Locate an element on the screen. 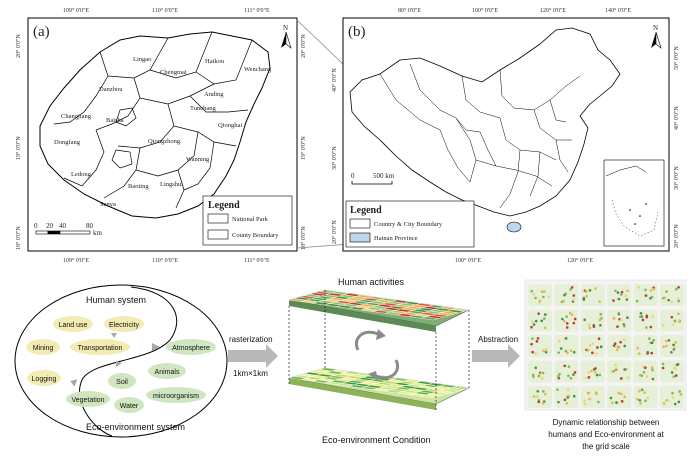 Image resolution: width=700 pixels, height=459 pixels. cycle-arrow-head-icon is located at coordinates (373, 376).